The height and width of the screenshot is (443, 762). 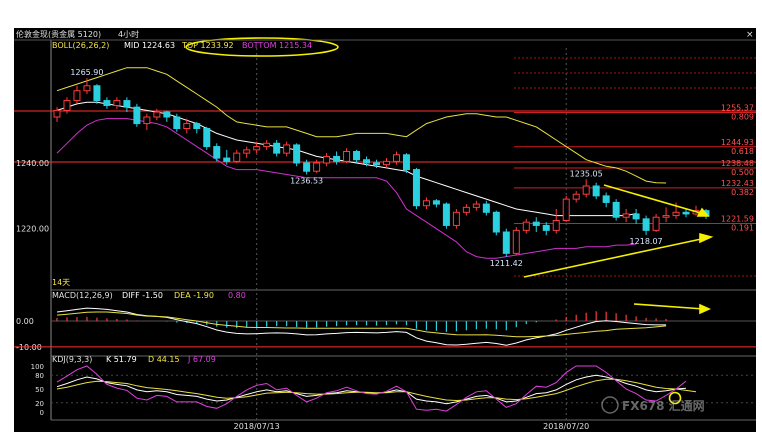 I want to click on kdj-label: KDJ(9,3,3), so click(x=72, y=359).